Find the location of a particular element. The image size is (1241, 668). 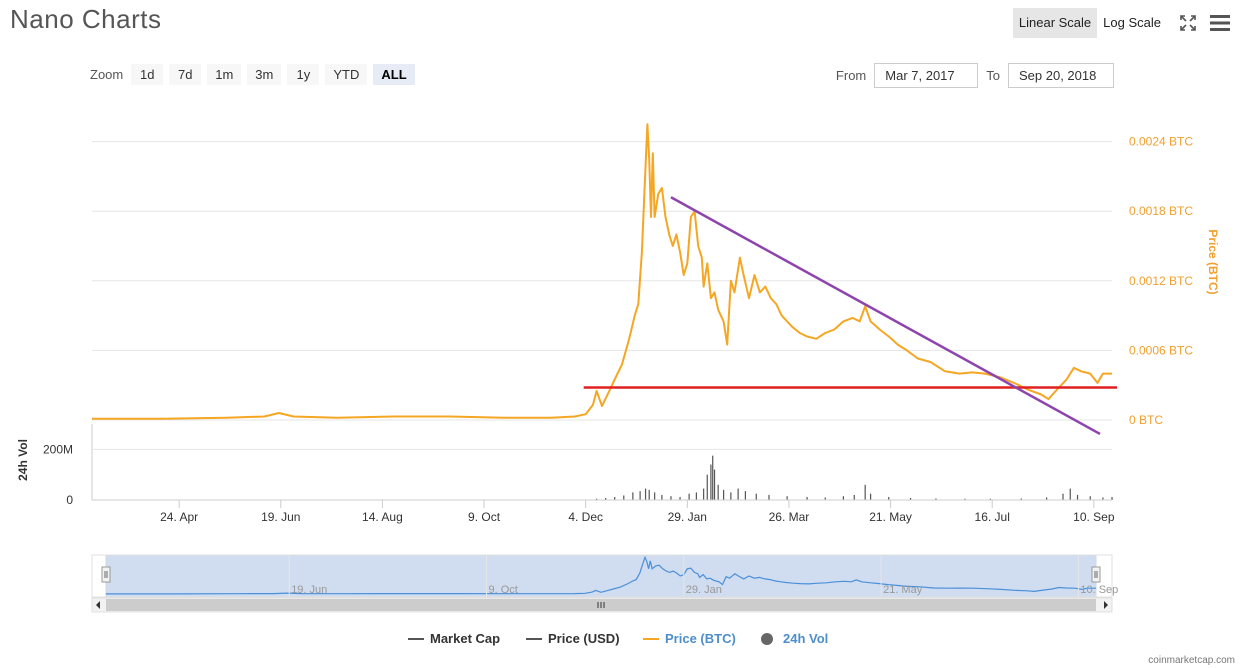

navigator-handle-left is located at coordinates (106, 574).